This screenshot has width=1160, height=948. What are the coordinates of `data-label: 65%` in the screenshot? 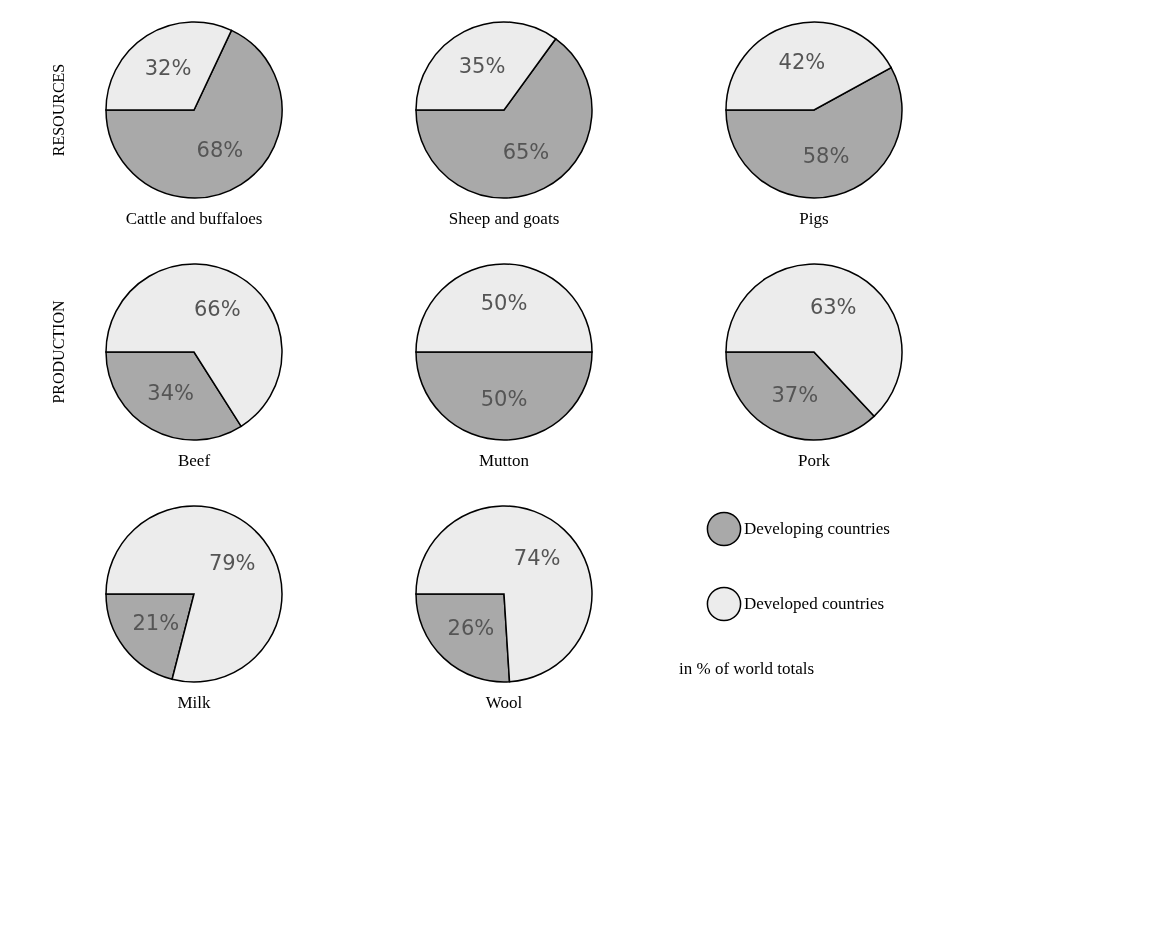 It's located at (526, 152).